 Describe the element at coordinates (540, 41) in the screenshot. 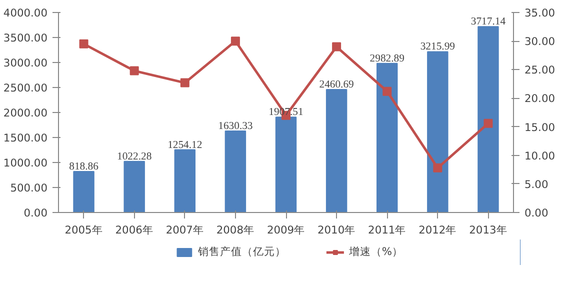

I see `y2-tick-label: 30.00` at that location.